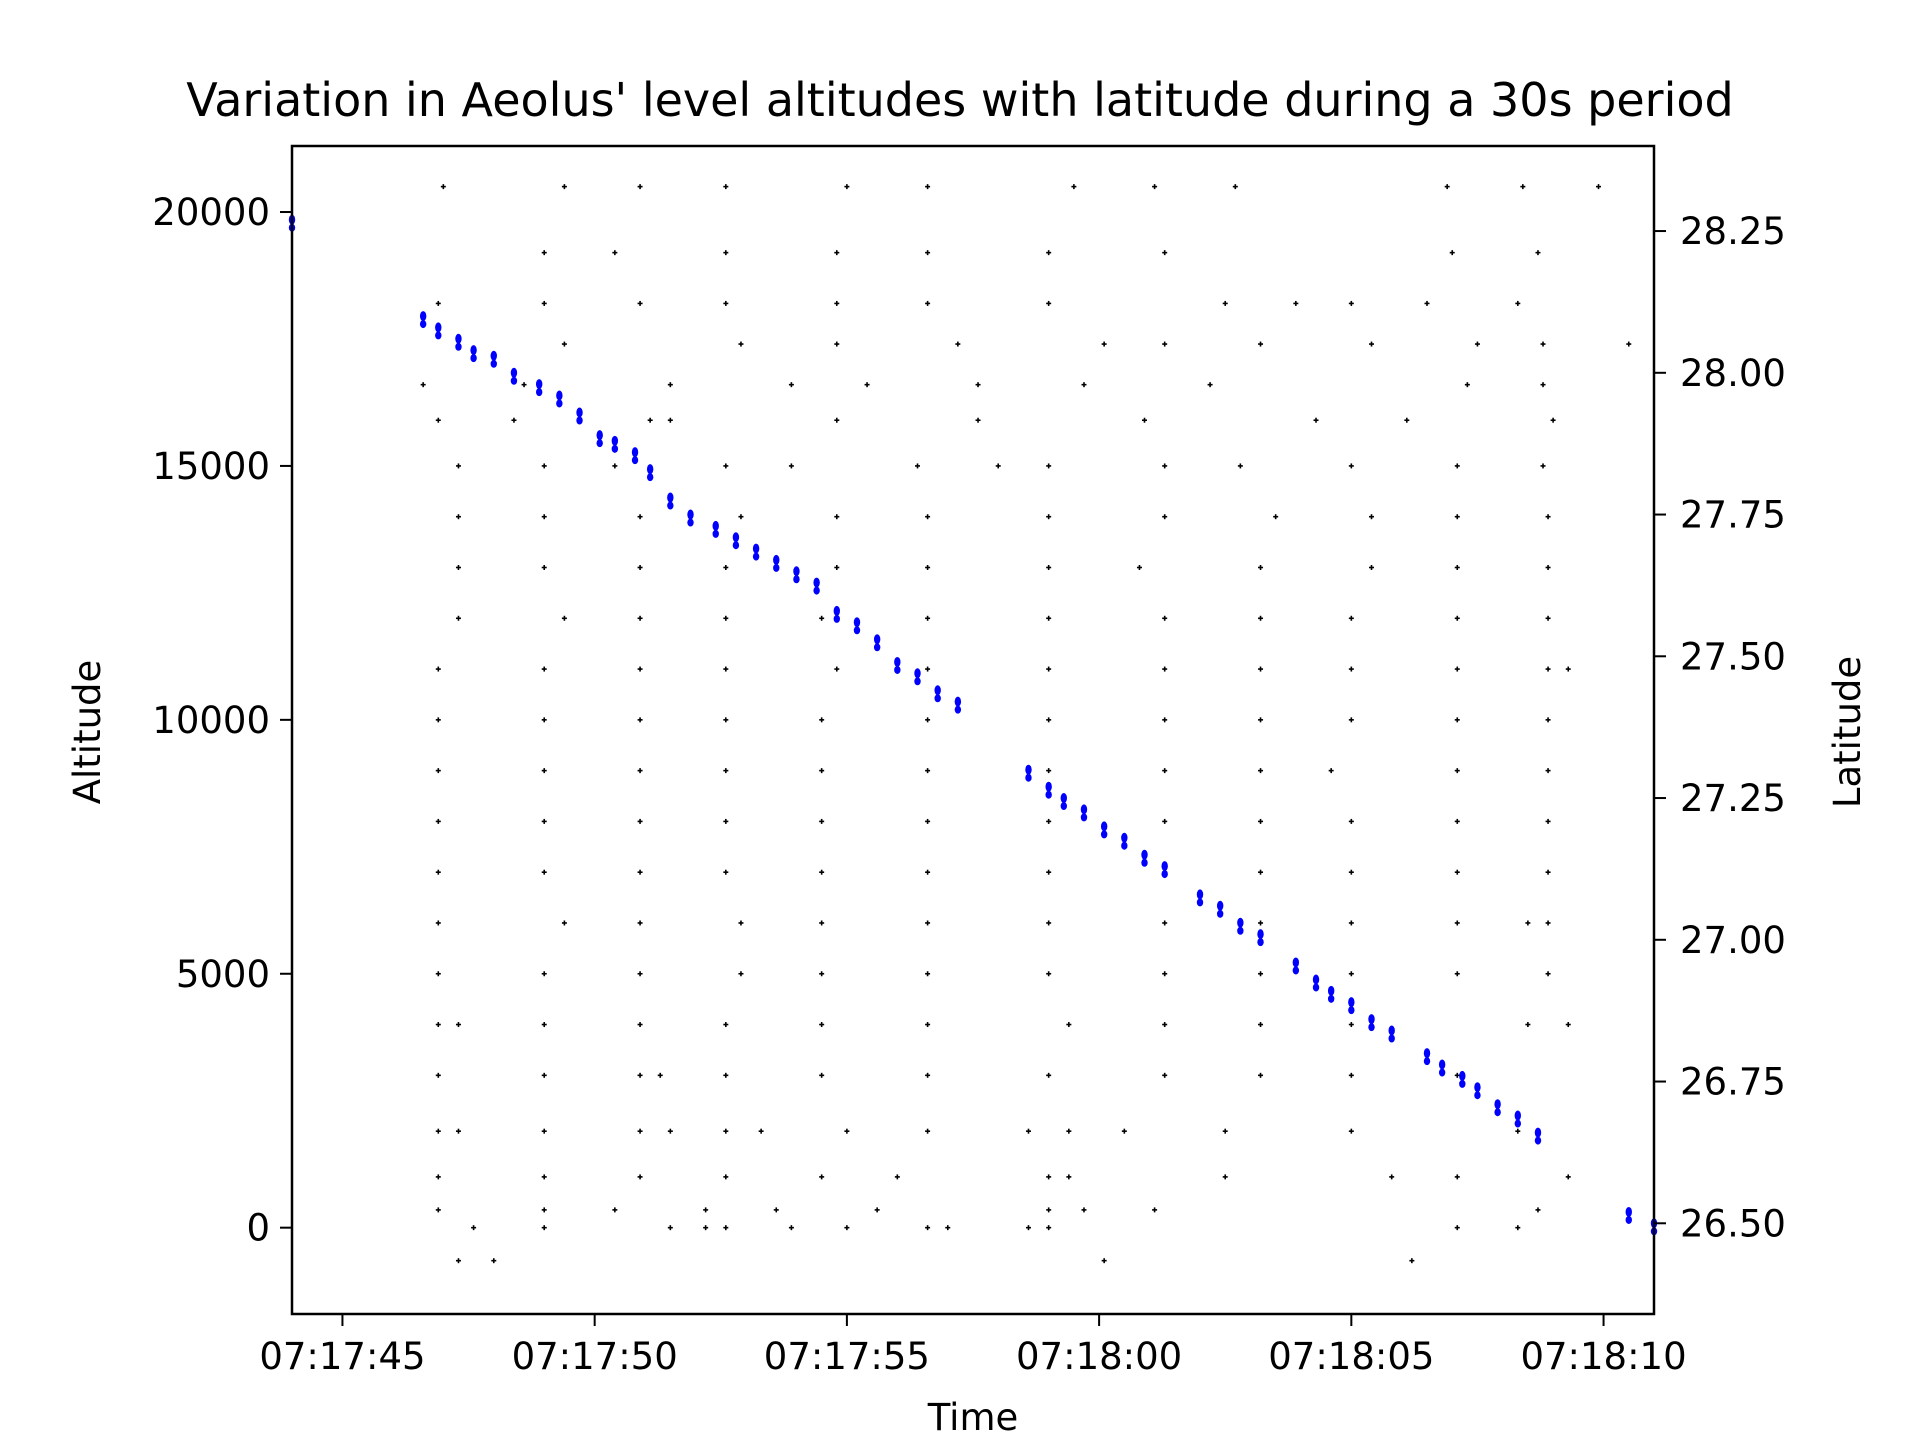  What do you see at coordinates (258, 1228) in the screenshot?
I see `y-tick-label: 0` at bounding box center [258, 1228].